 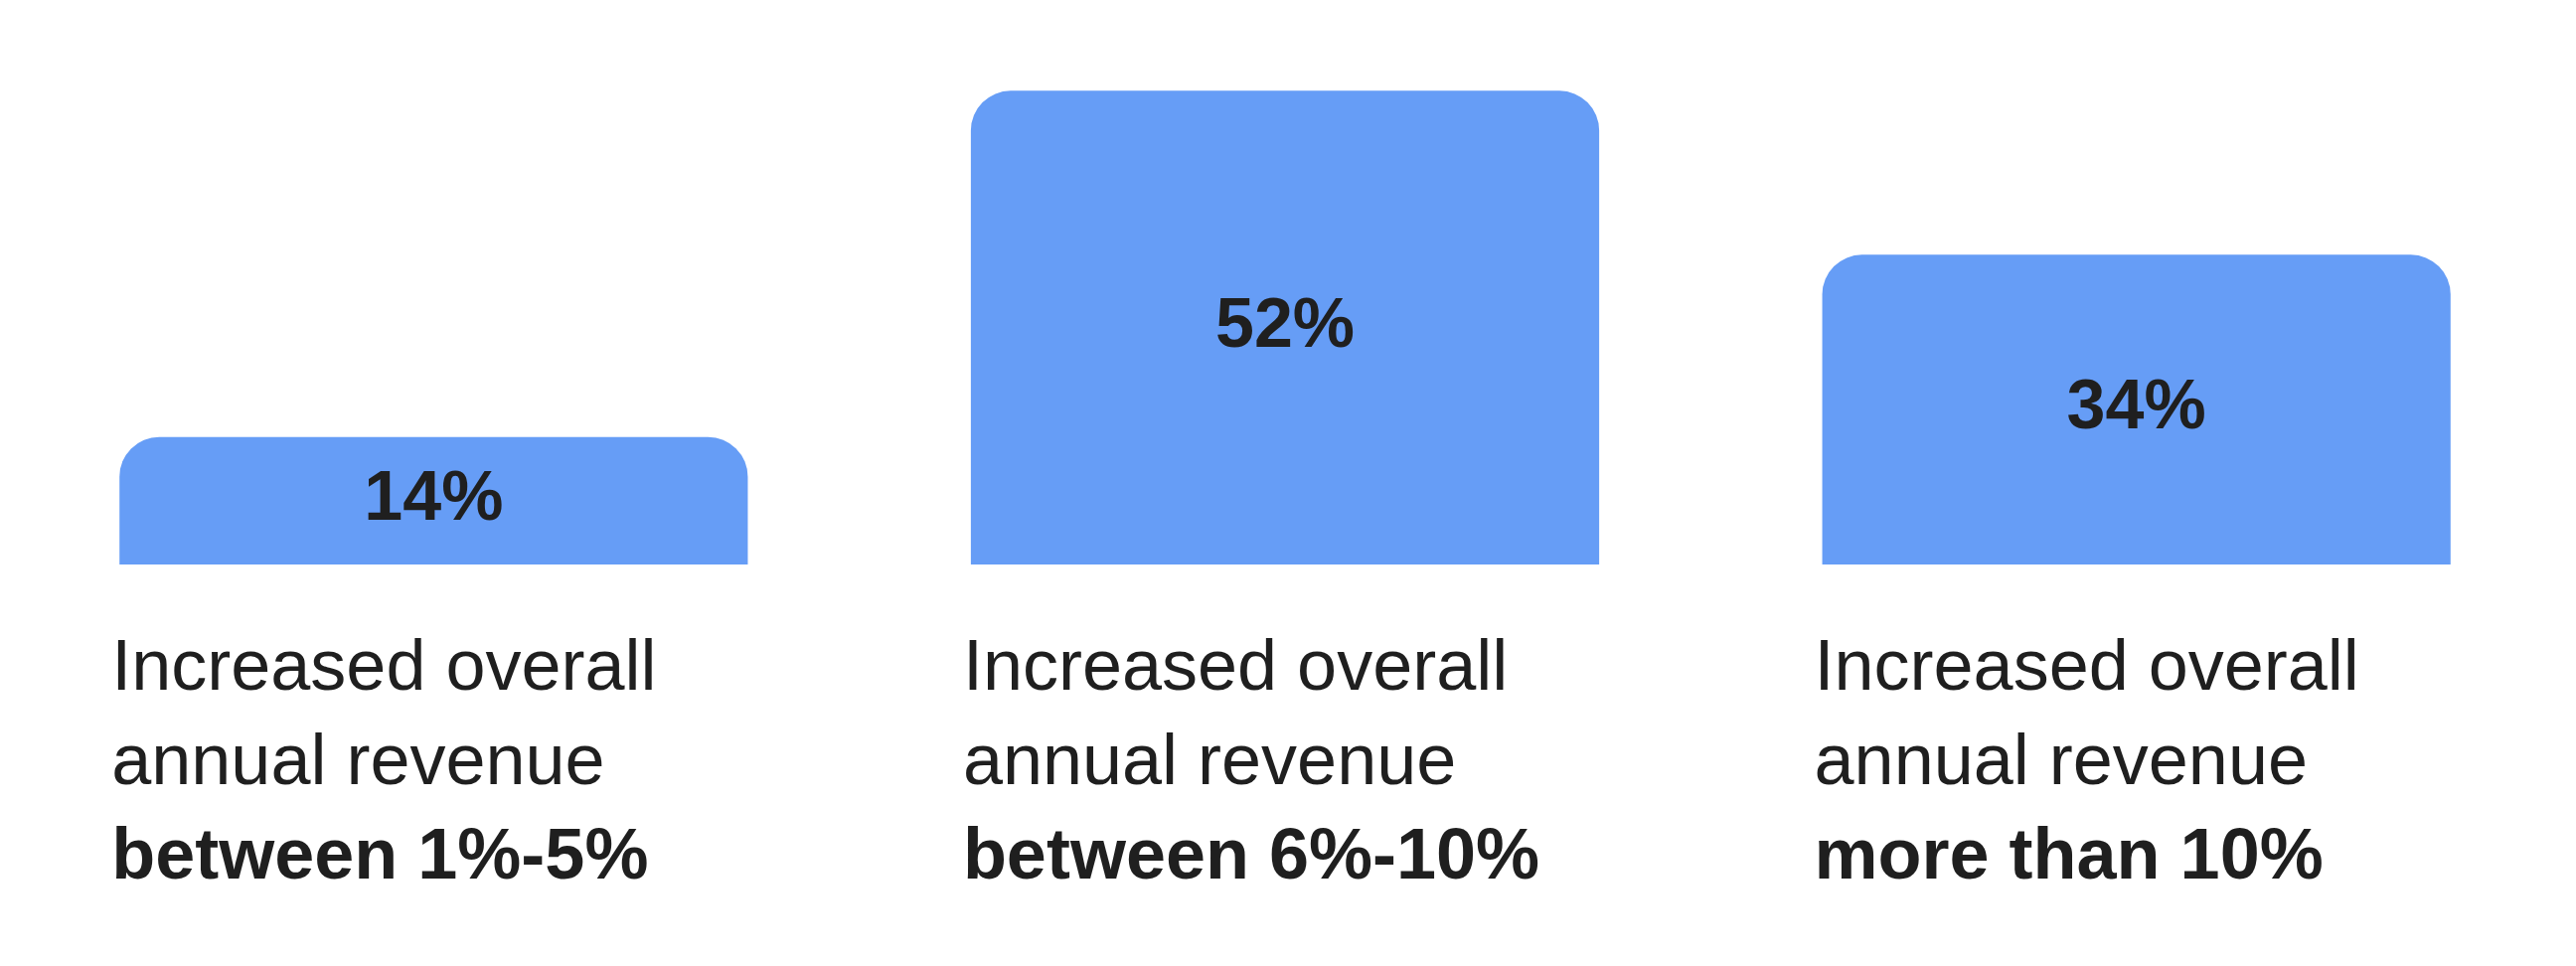 What do you see at coordinates (2136, 405) in the screenshot?
I see `data-label: 34%` at bounding box center [2136, 405].